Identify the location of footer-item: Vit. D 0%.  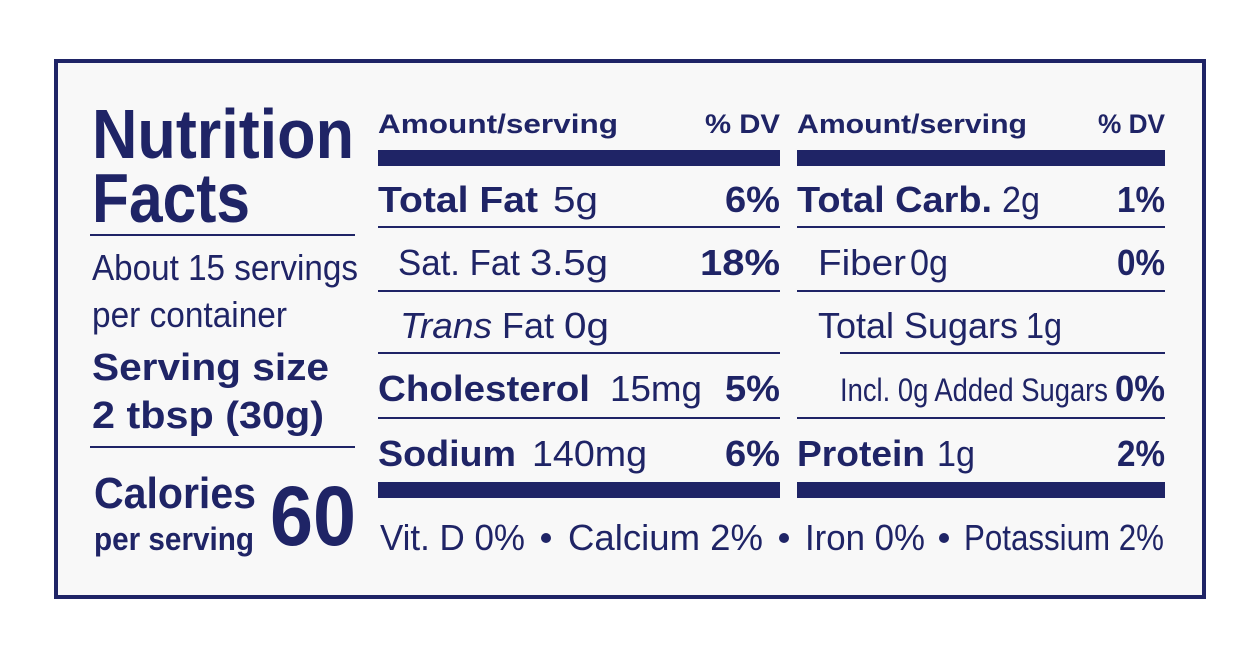
(452, 537).